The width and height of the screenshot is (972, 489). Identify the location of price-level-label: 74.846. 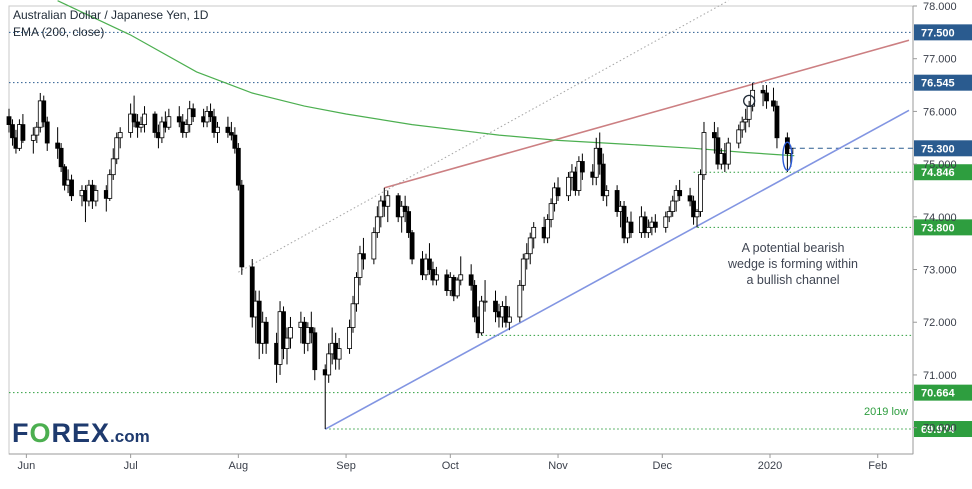
(938, 173).